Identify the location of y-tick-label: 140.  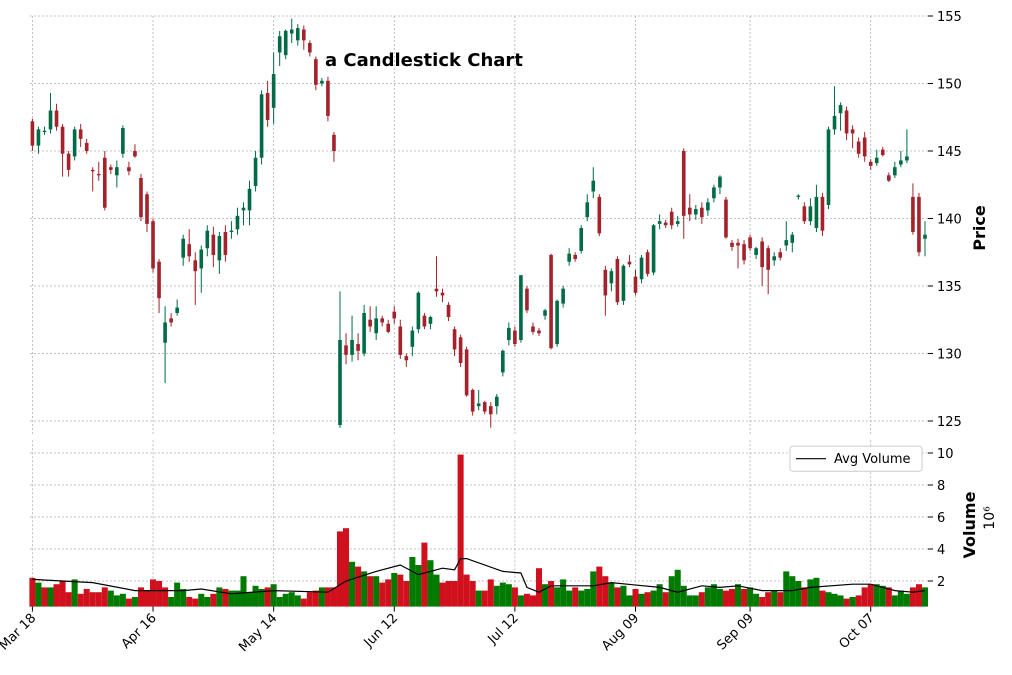
(949, 220).